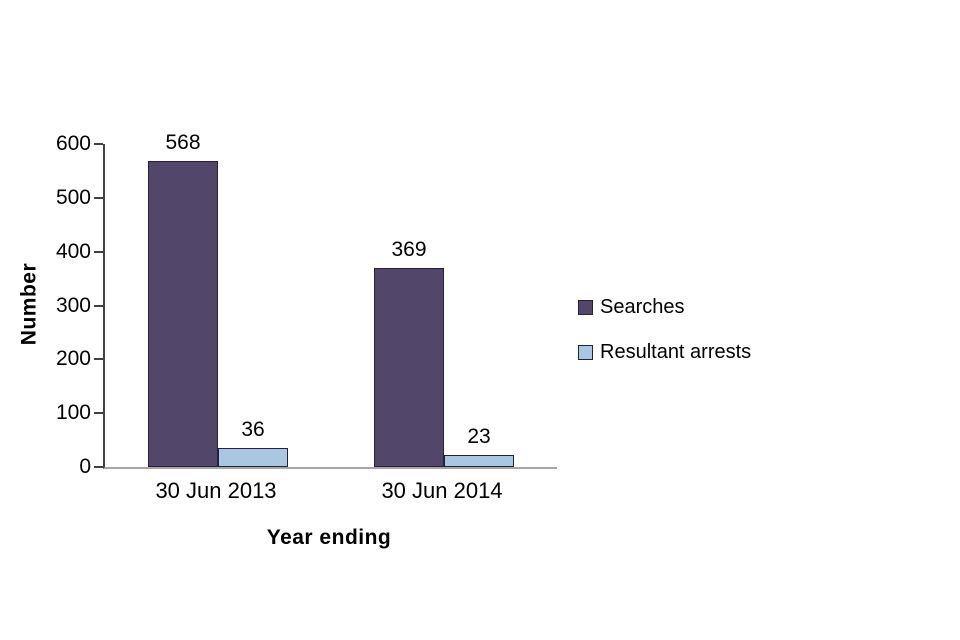 The width and height of the screenshot is (960, 640). What do you see at coordinates (664, 330) in the screenshot?
I see `legend: Searches Resultant arrests` at bounding box center [664, 330].